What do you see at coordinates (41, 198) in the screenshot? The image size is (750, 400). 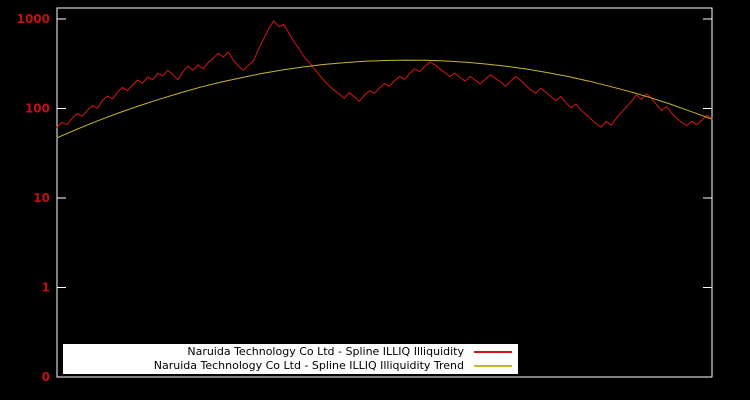 I see `y-tick-label: 10` at bounding box center [41, 198].